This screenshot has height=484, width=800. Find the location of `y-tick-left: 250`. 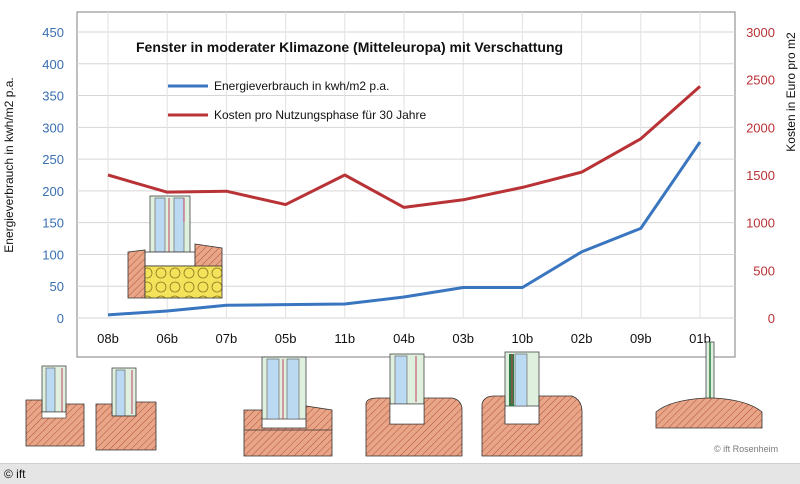

y-tick-left: 250 is located at coordinates (53, 159).